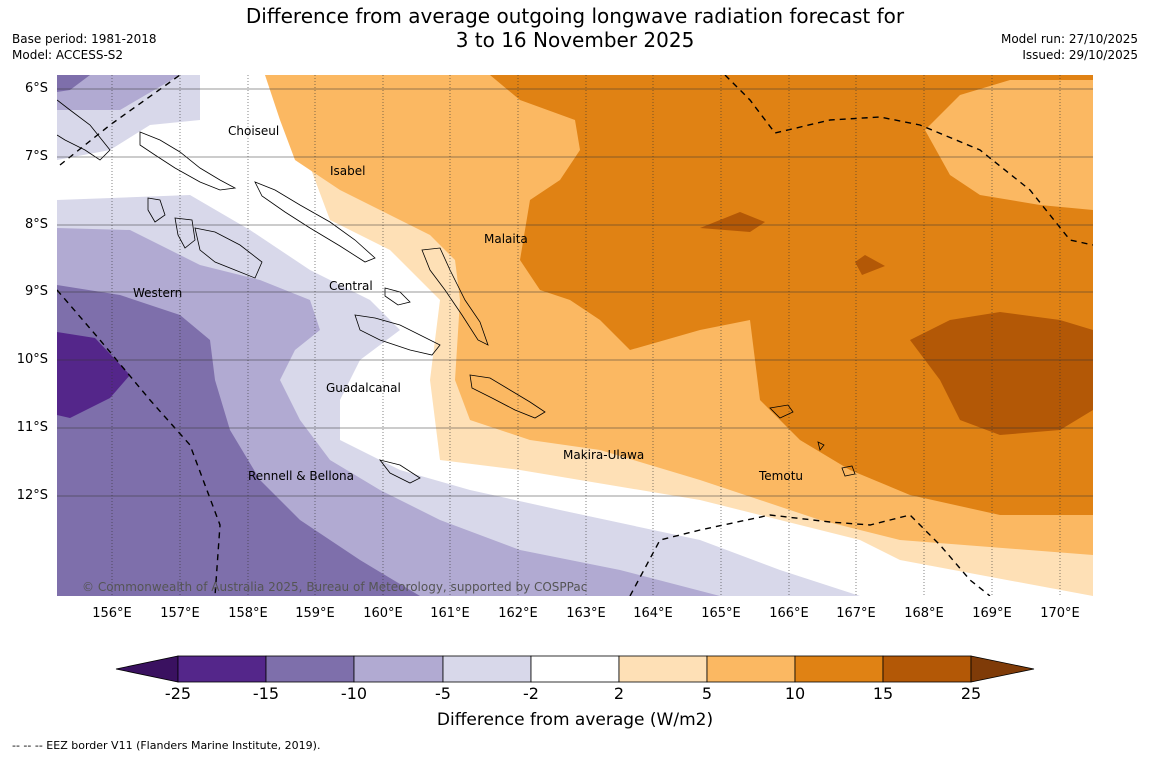 The height and width of the screenshot is (758, 1150). I want to click on region-label-western: Western, so click(158, 293).